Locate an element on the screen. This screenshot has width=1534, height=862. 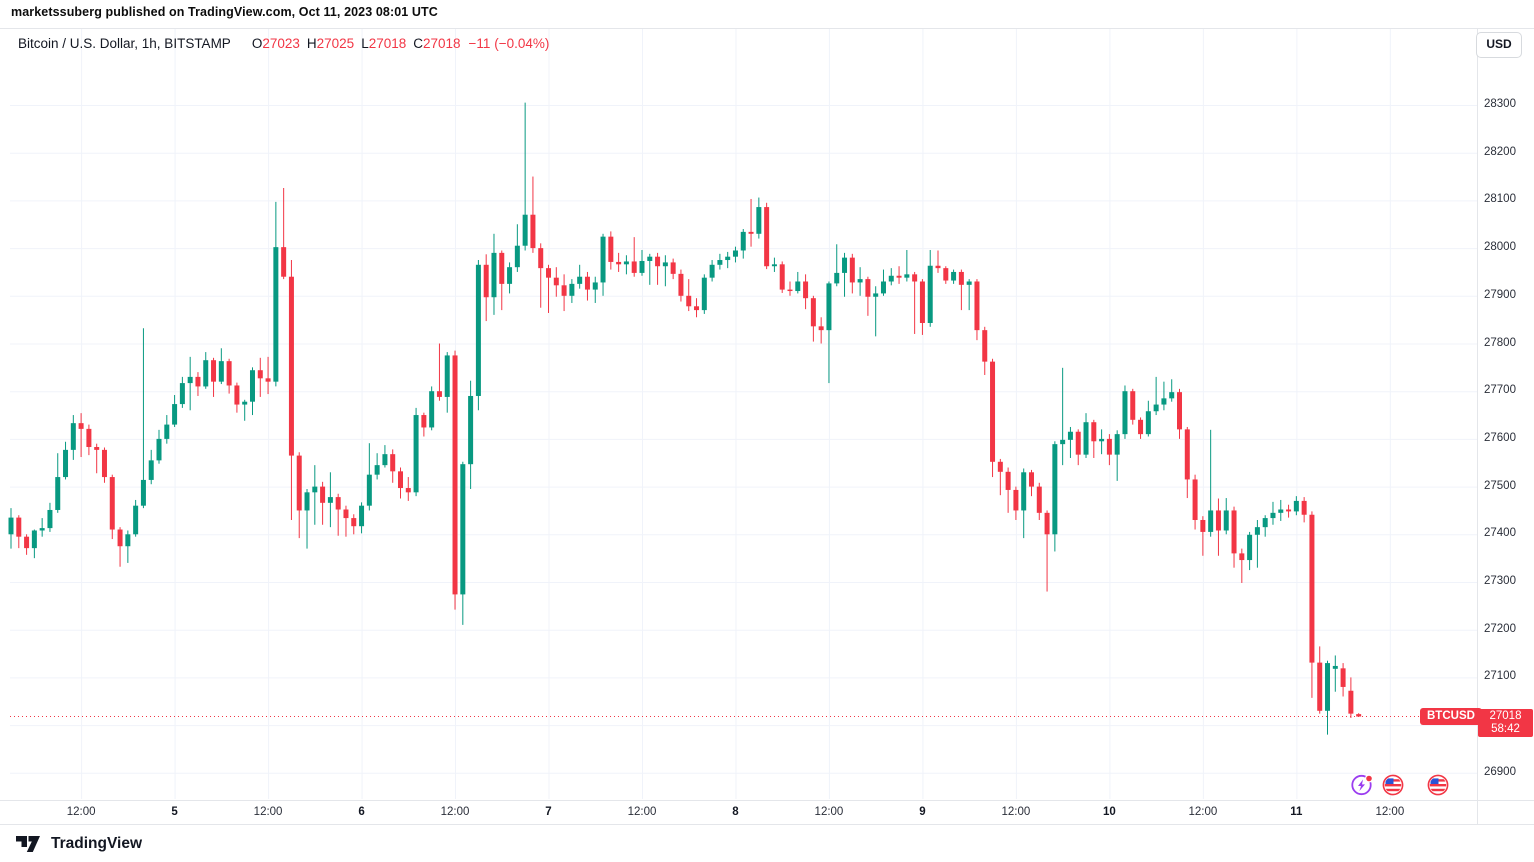
price-scale-label: 27900 is located at coordinates (1500, 294).